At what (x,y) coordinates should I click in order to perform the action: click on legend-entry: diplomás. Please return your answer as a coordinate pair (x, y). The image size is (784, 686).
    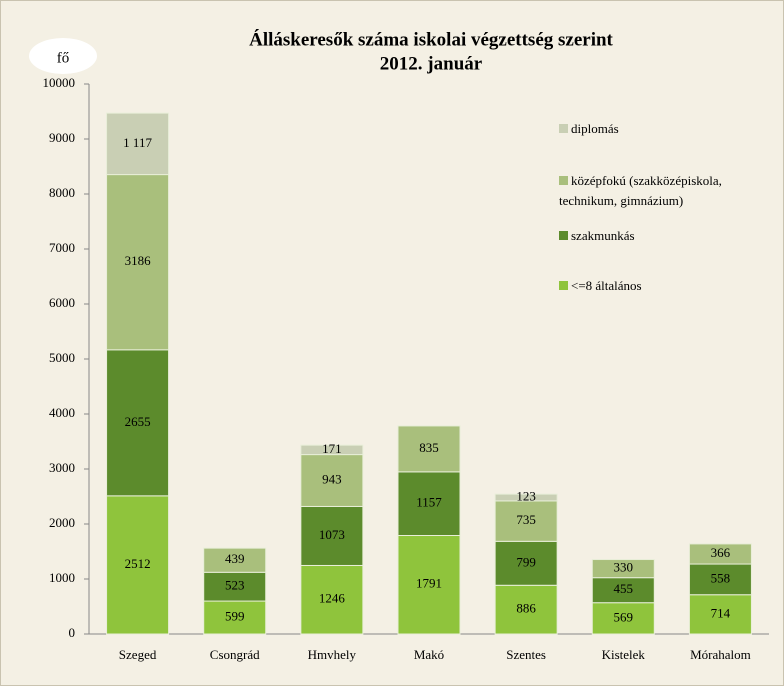
    Looking at the image, I should click on (664, 129).